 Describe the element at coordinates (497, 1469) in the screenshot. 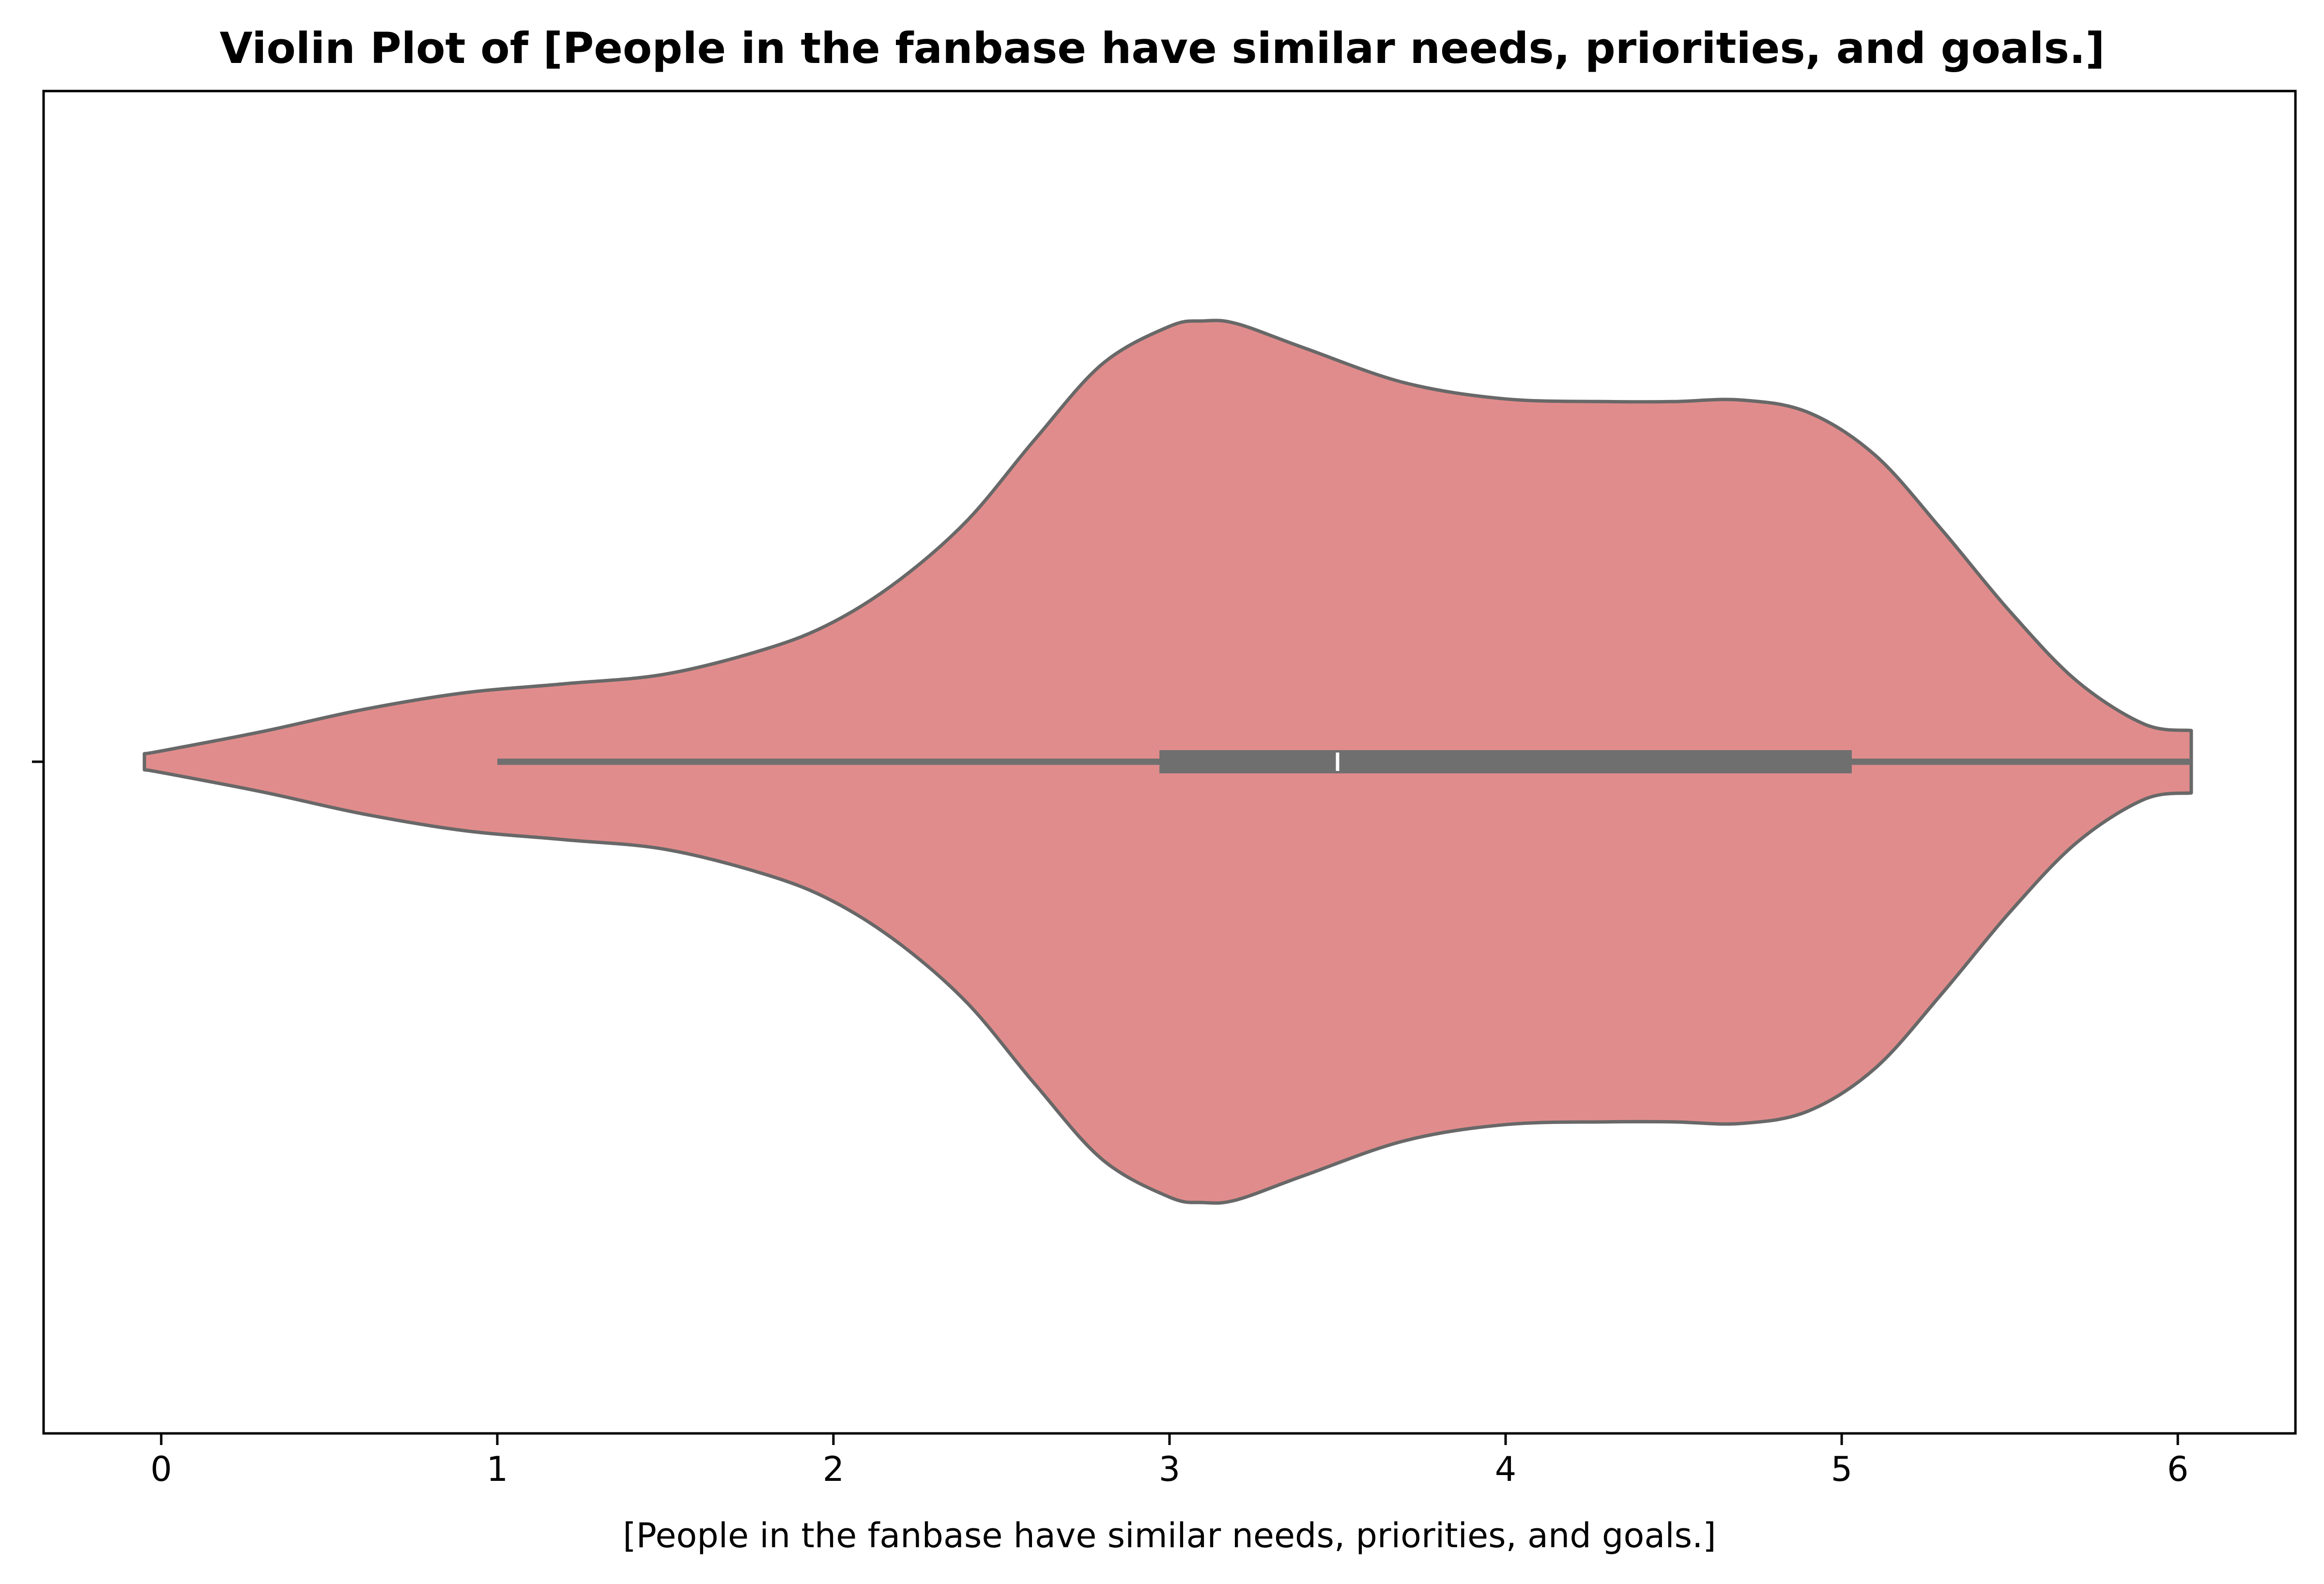

I see `x-tick-label: 1` at that location.